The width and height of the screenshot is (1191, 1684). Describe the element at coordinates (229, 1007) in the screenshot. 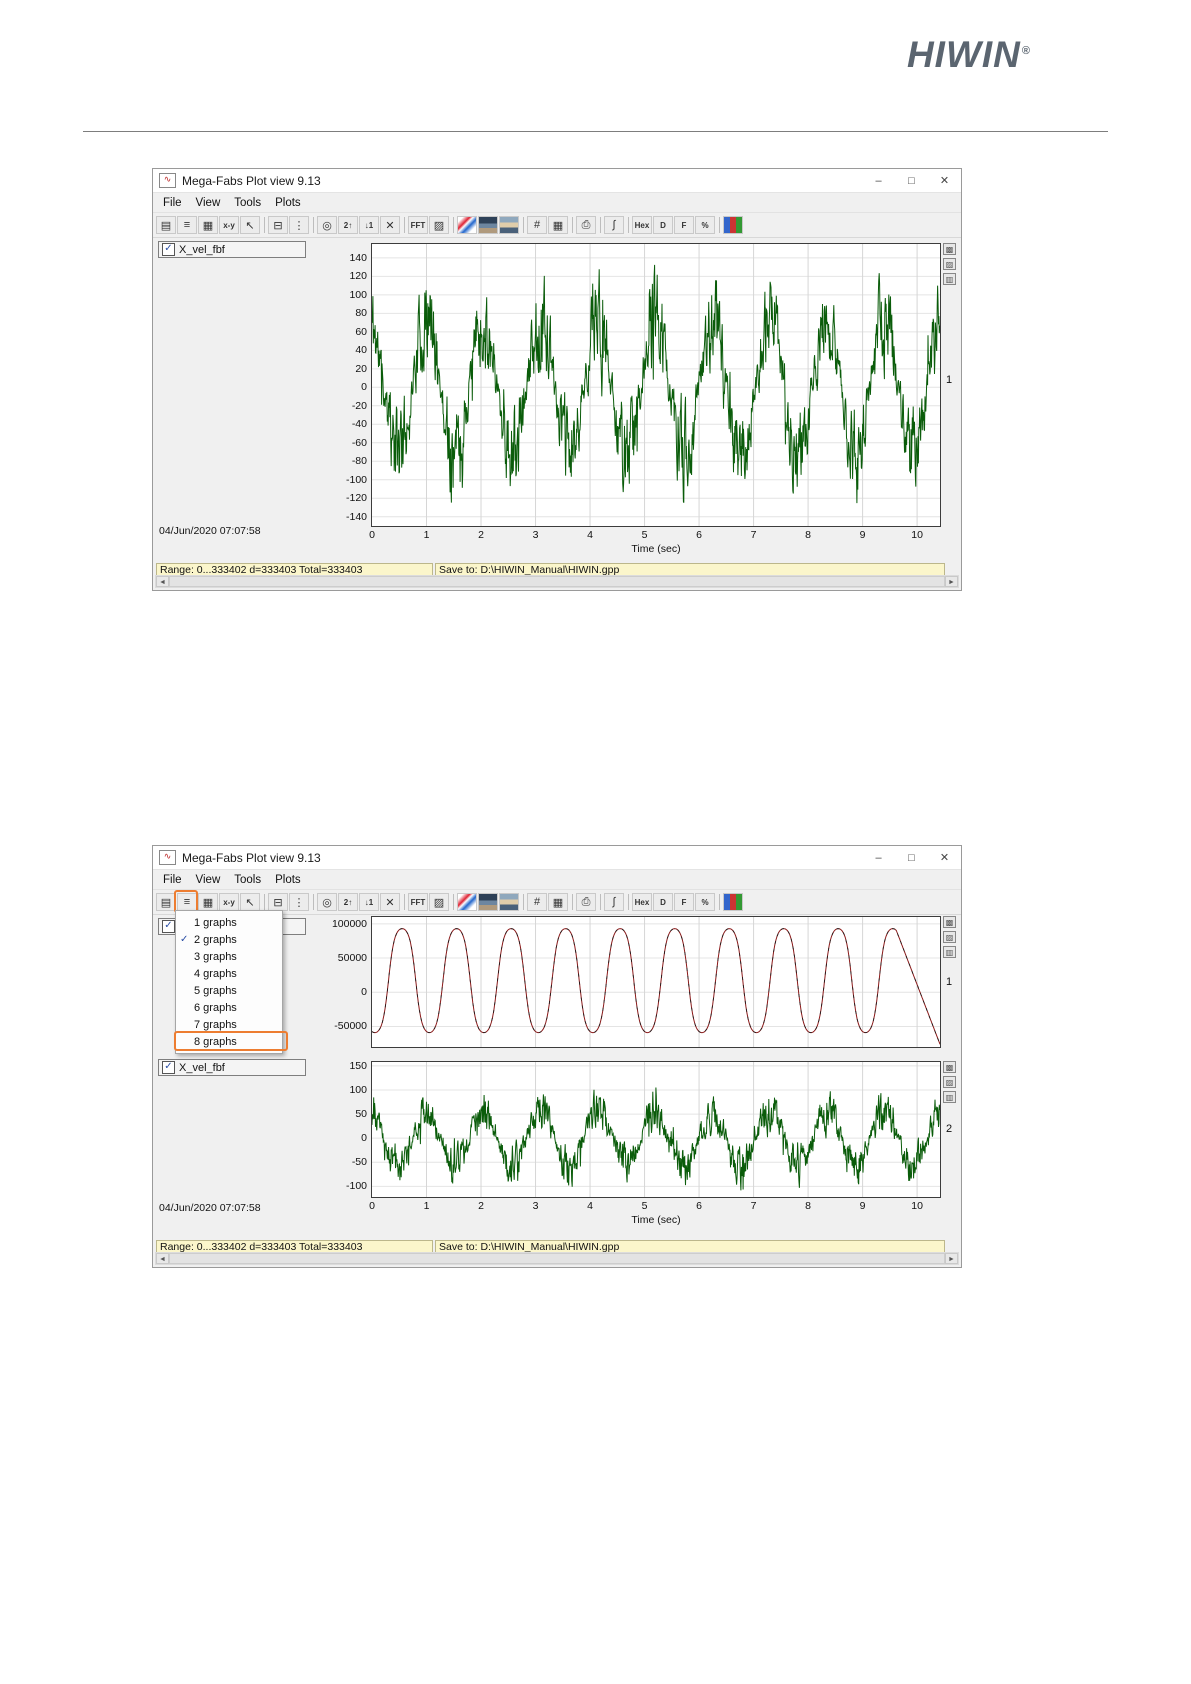

I see `dropdown-item-6-graphs: 6 graphs` at that location.